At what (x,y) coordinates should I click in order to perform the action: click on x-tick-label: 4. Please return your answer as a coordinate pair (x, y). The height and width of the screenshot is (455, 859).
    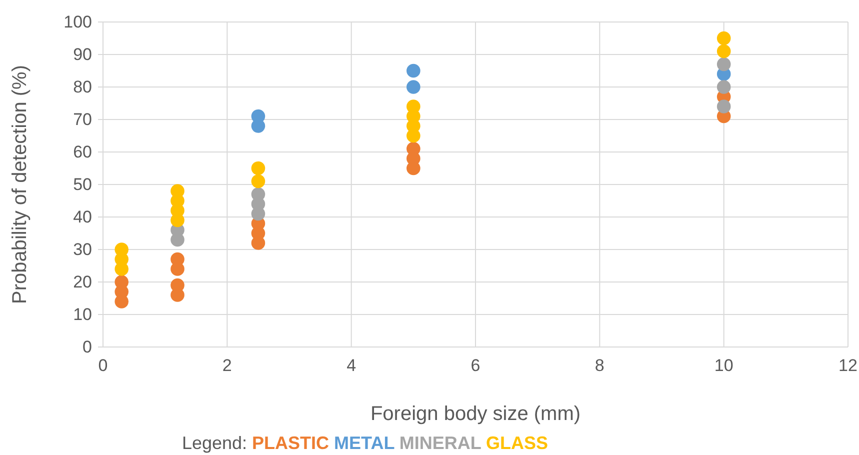
    Looking at the image, I should click on (351, 366).